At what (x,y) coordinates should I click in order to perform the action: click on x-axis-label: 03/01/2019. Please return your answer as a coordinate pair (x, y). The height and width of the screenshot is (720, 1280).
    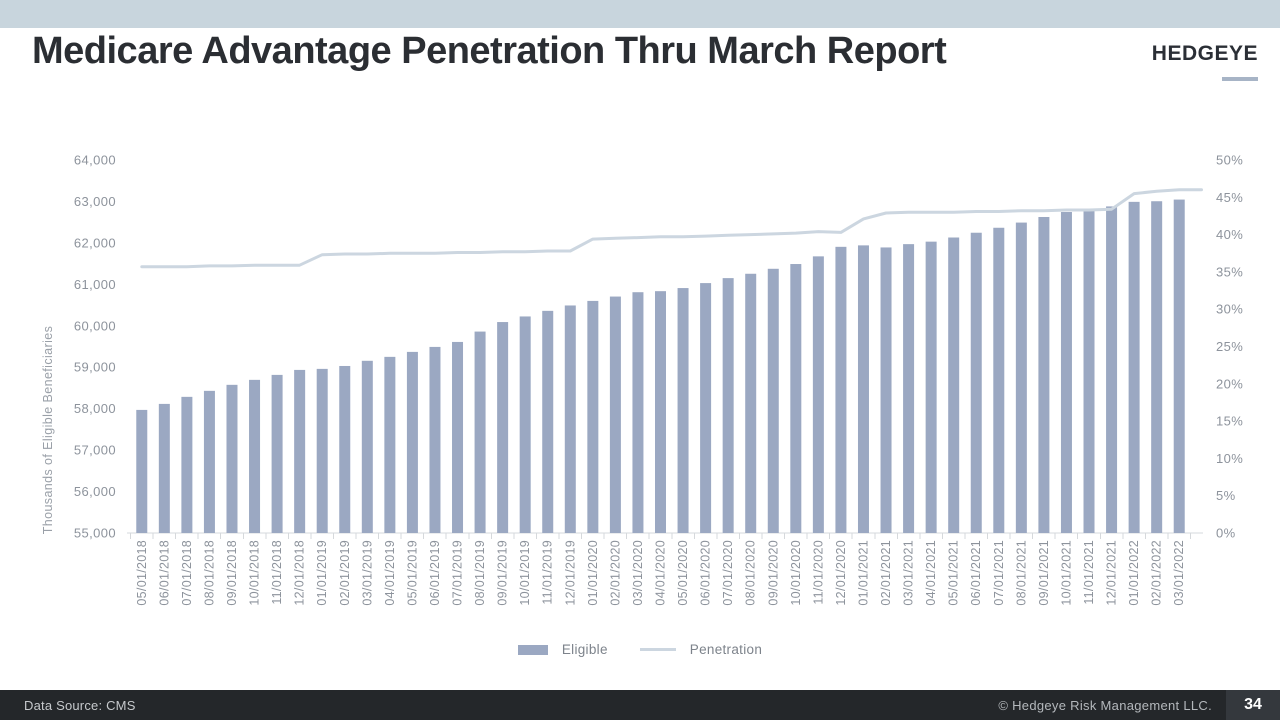
    Looking at the image, I should click on (367, 573).